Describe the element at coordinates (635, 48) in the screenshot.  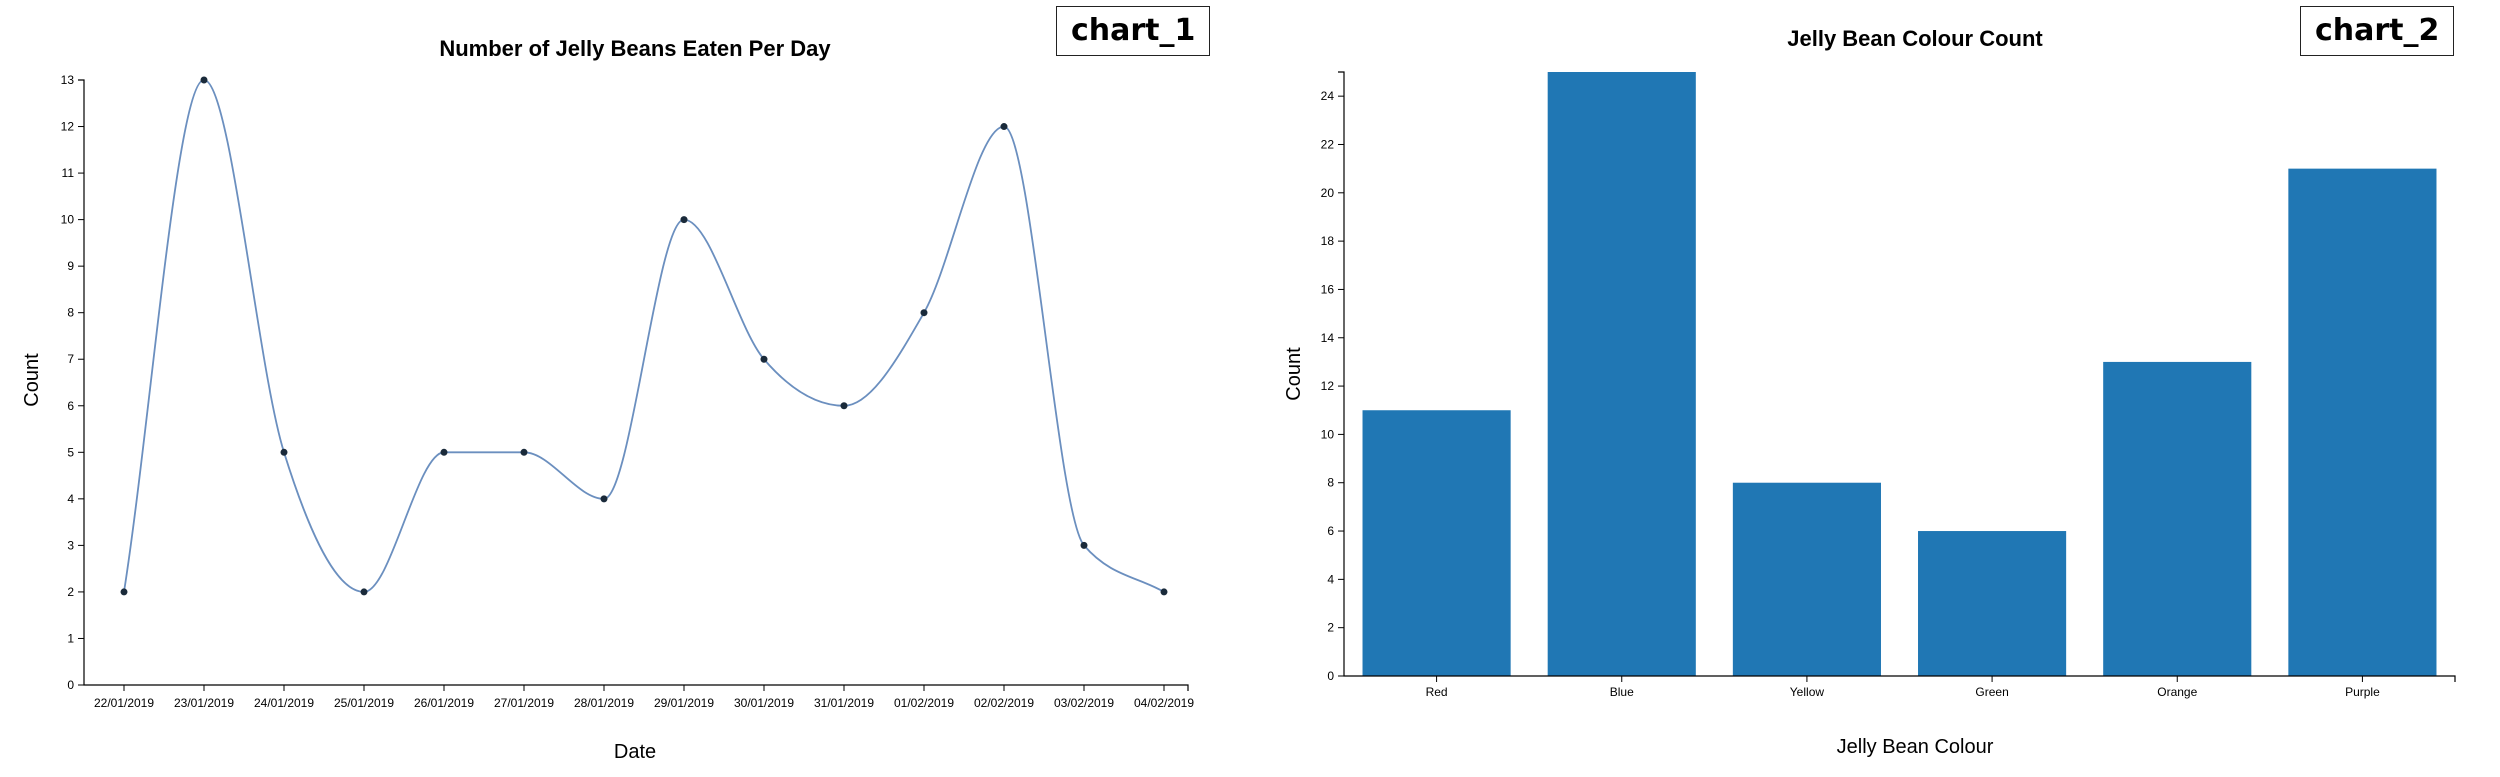
I see `chart-1-title: Number of Jelly Beans Eaten Per Day` at that location.